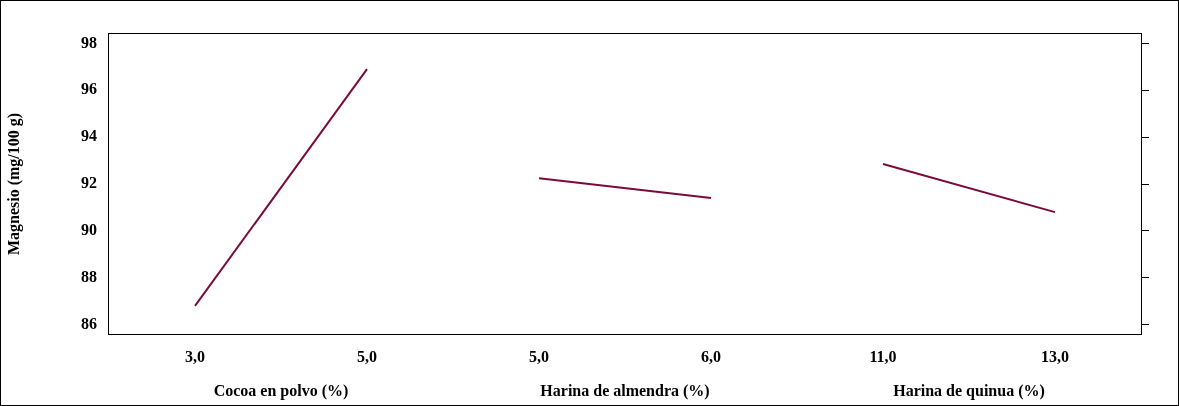 The width and height of the screenshot is (1179, 406). What do you see at coordinates (89, 89) in the screenshot?
I see `y-tick-label: 96` at bounding box center [89, 89].